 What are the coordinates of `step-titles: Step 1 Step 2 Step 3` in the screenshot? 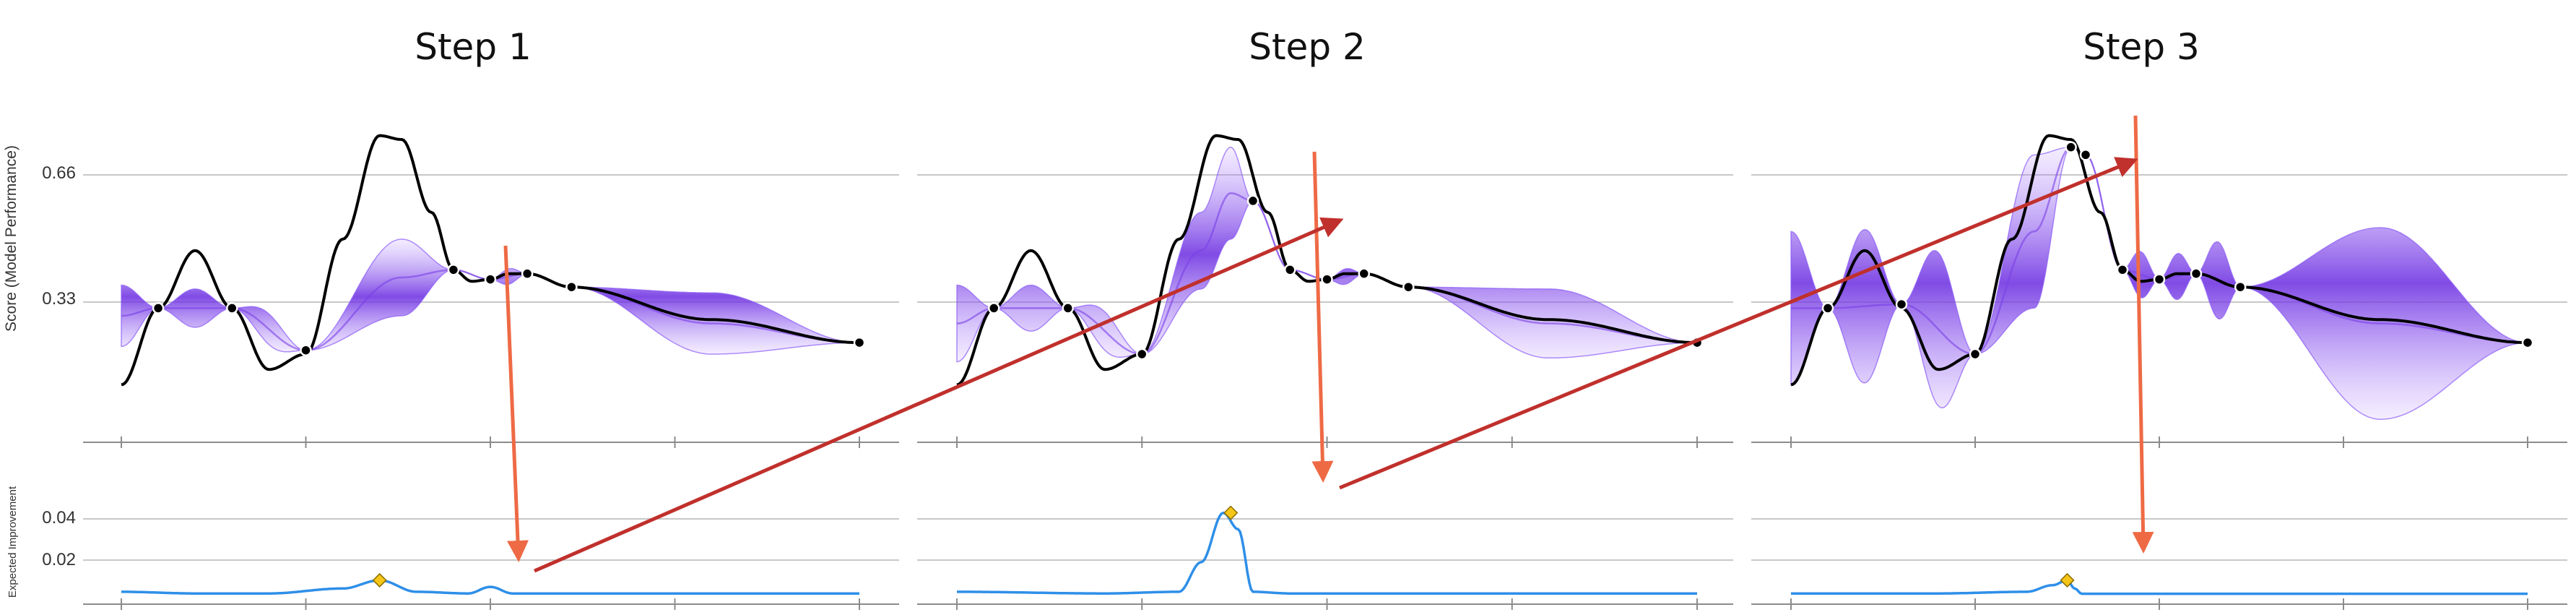 It's located at (1307, 47).